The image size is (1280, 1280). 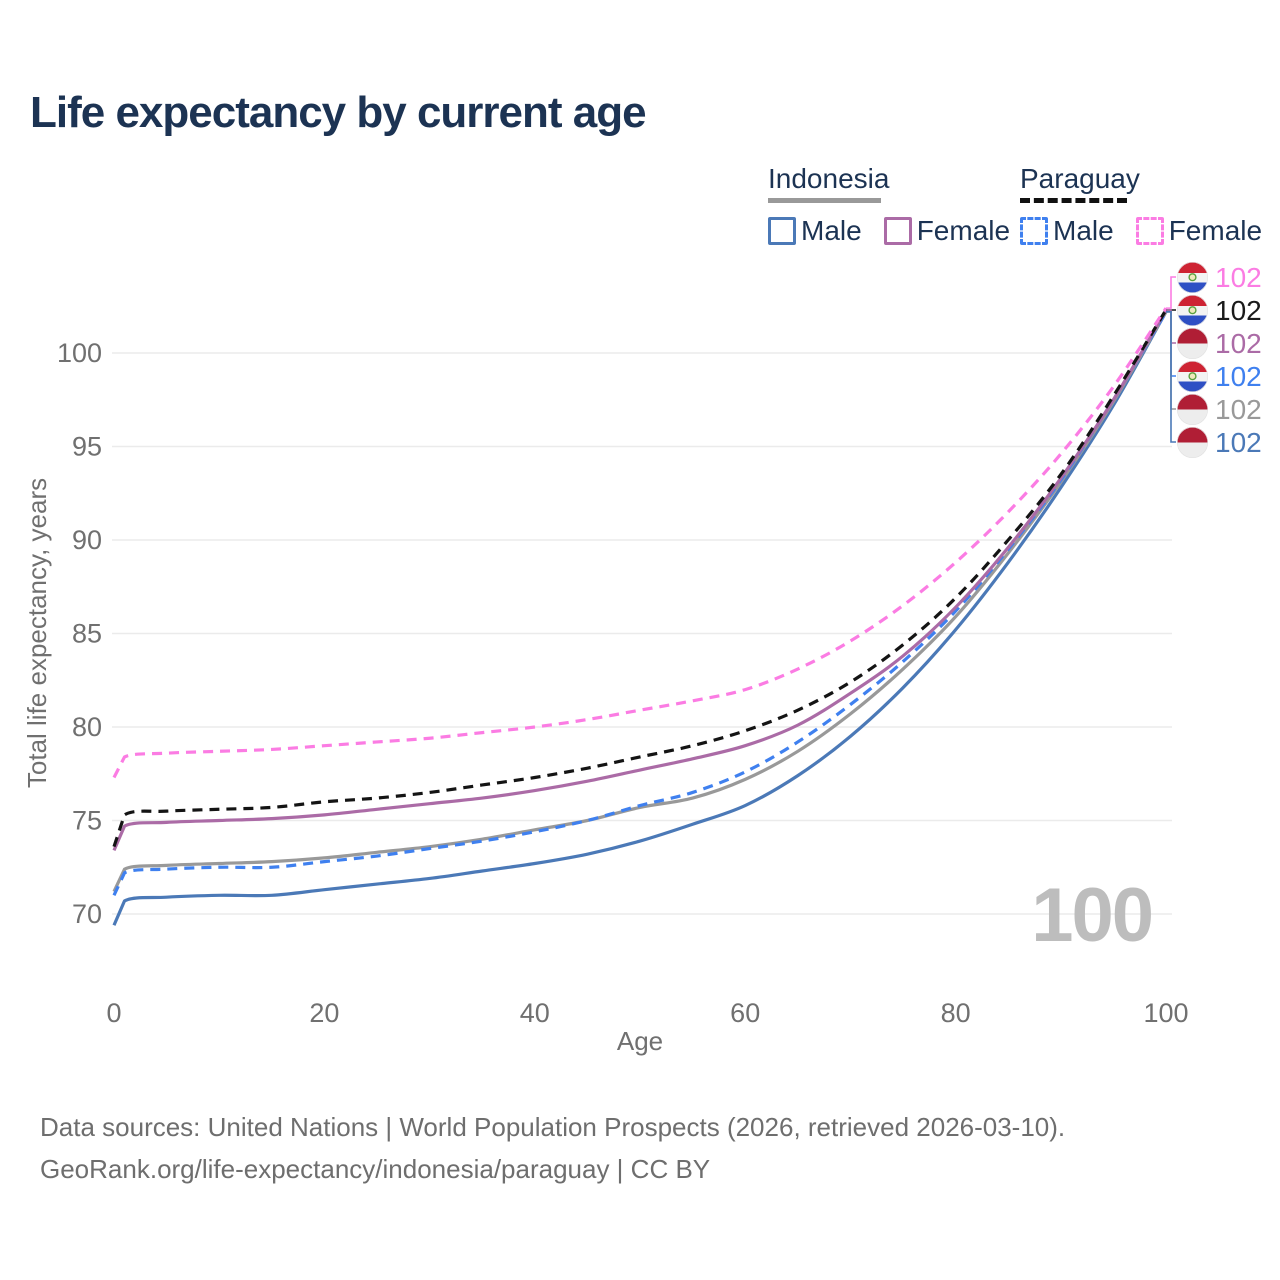 What do you see at coordinates (1091, 915) in the screenshot?
I see `watermark-max-age: 100` at bounding box center [1091, 915].